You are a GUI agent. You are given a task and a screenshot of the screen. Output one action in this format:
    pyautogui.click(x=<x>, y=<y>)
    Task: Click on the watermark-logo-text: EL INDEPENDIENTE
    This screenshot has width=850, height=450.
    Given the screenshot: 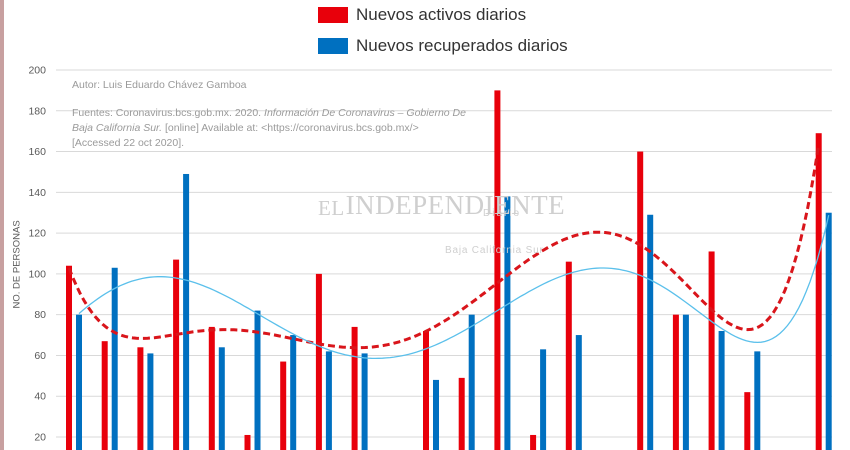 What is the action you would take?
    pyautogui.click(x=441, y=205)
    